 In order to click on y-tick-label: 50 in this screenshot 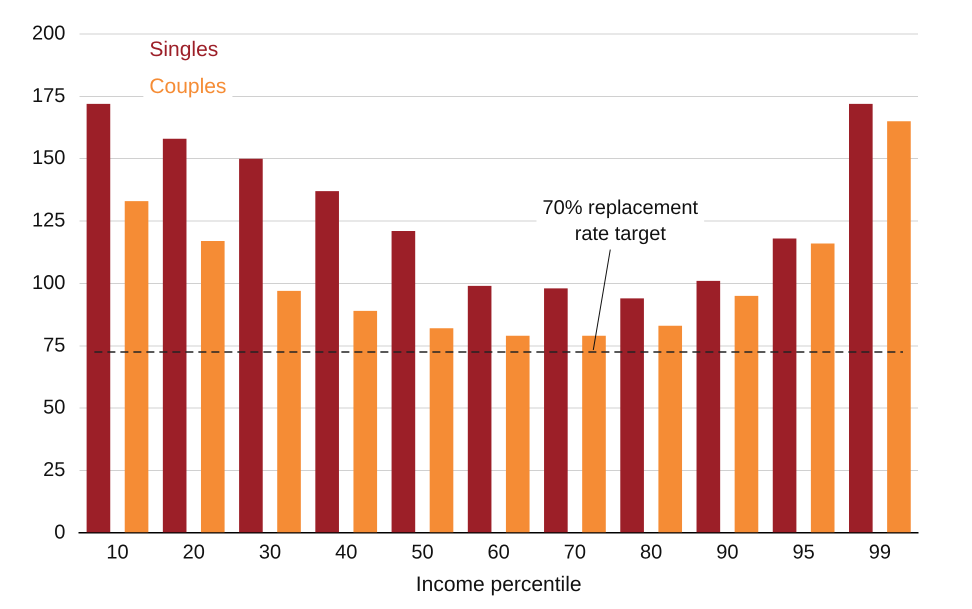, I will do `click(54, 407)`.